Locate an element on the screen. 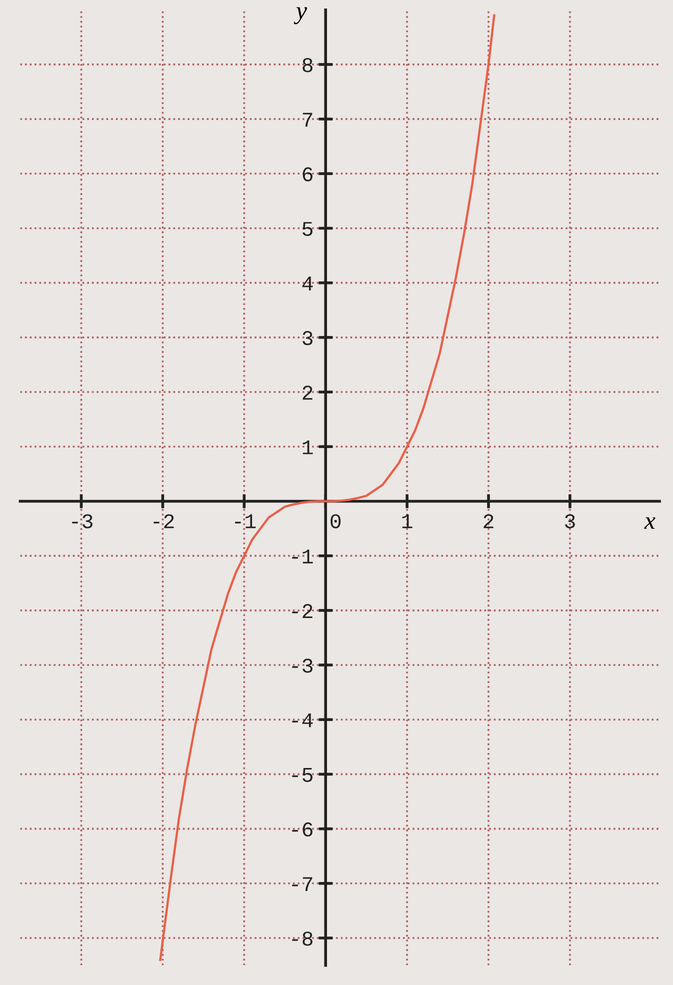 The height and width of the screenshot is (985, 673). y-tick-label: -3 is located at coordinates (302, 665).